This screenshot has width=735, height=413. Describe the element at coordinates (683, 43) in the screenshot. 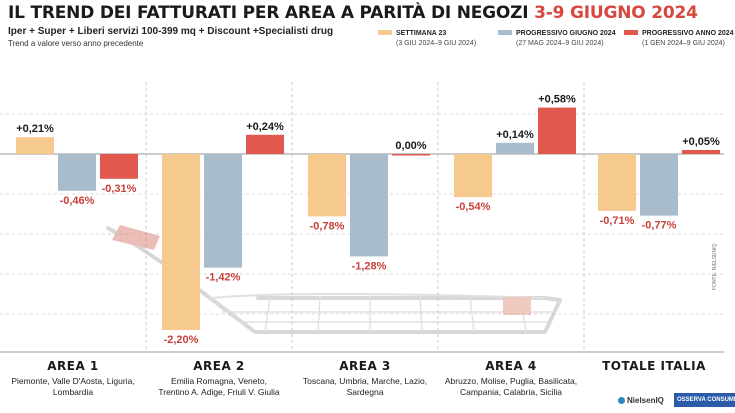

I see `legend-period: (1 GEN 2024–9 GIU 2024)` at that location.